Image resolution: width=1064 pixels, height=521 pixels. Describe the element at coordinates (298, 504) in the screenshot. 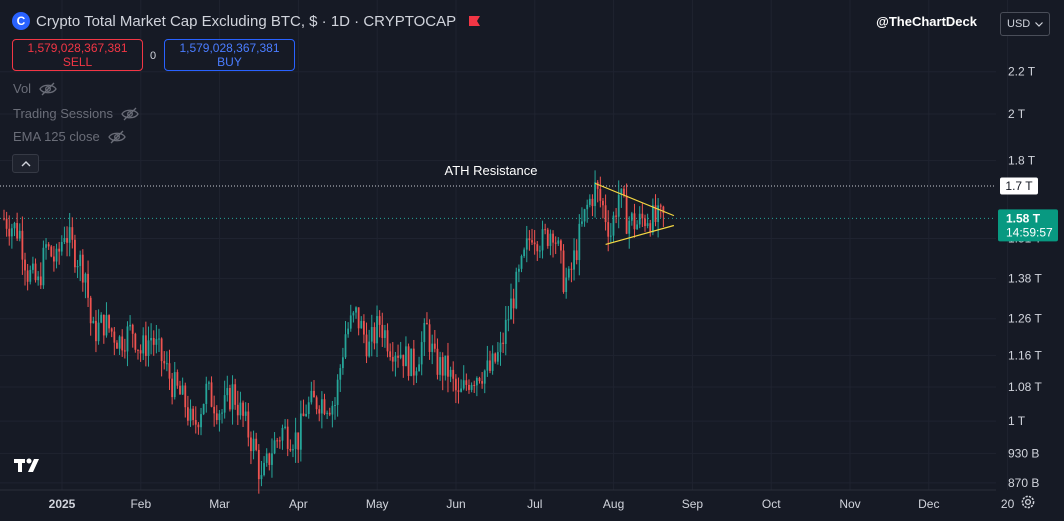

I see `time-tick-label: Apr` at that location.